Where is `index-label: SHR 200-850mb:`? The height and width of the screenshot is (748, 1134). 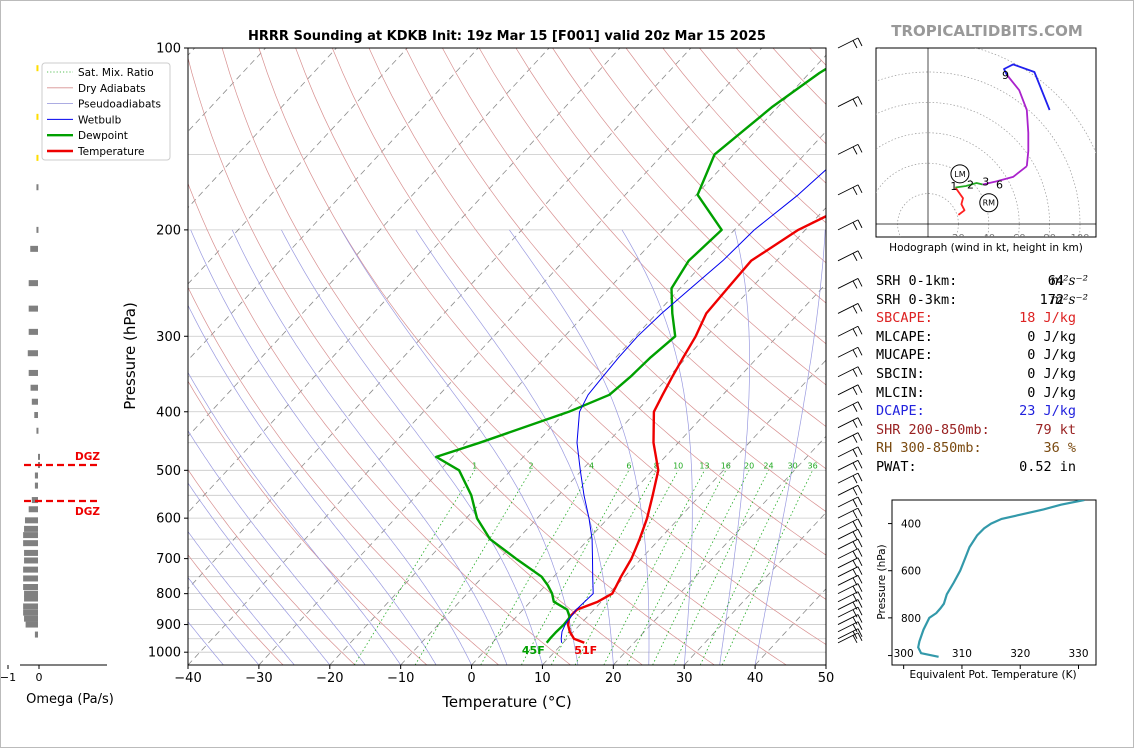 index-label: SHR 200-850mb: is located at coordinates (933, 429).